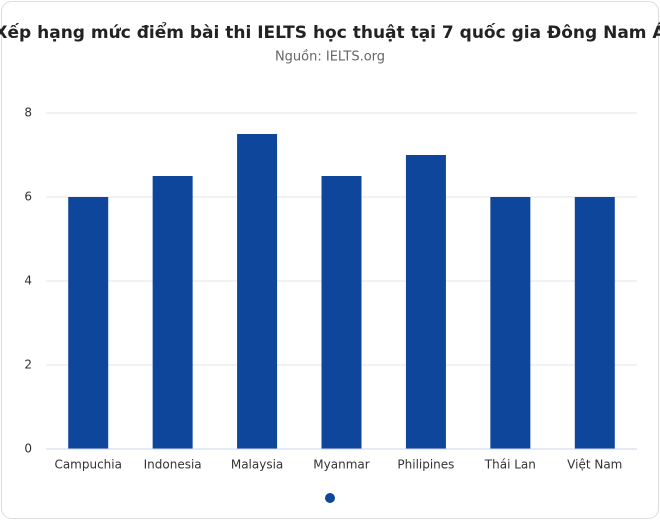  Describe the element at coordinates (28, 113) in the screenshot. I see `y-tick-label: 8` at that location.